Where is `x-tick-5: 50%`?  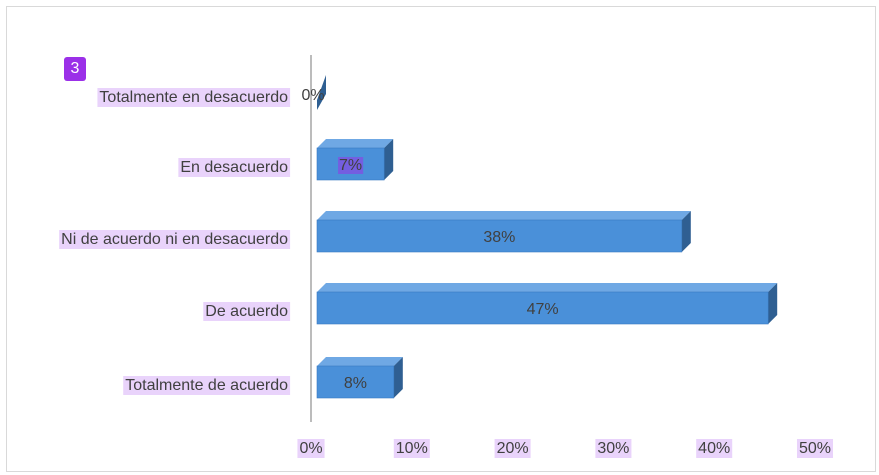 x-tick-5: 50% is located at coordinates (815, 448).